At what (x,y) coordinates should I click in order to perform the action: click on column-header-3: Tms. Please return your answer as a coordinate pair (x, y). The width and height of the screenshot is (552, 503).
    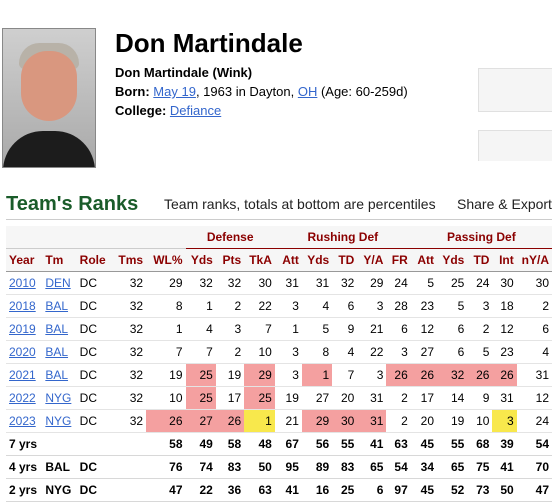
    Looking at the image, I should click on (129, 260).